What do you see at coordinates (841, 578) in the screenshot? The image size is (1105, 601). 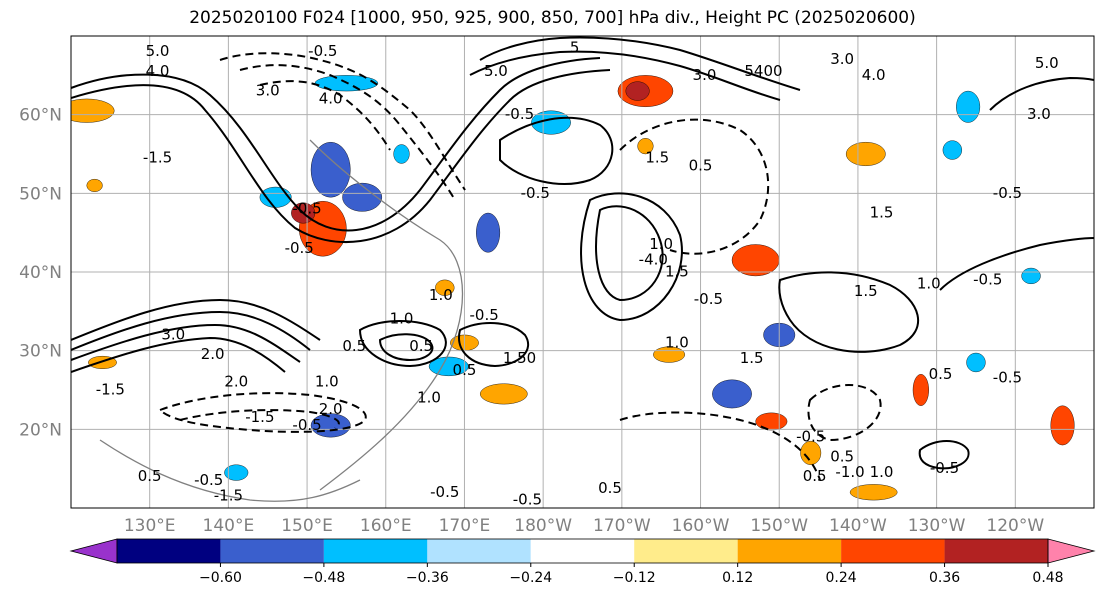 I see `colorbar-tick-label: 0.24` at bounding box center [841, 578].